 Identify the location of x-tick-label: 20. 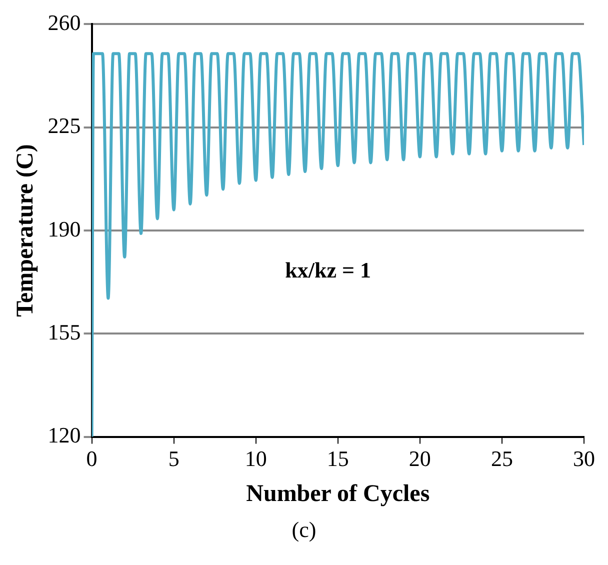
(419, 458).